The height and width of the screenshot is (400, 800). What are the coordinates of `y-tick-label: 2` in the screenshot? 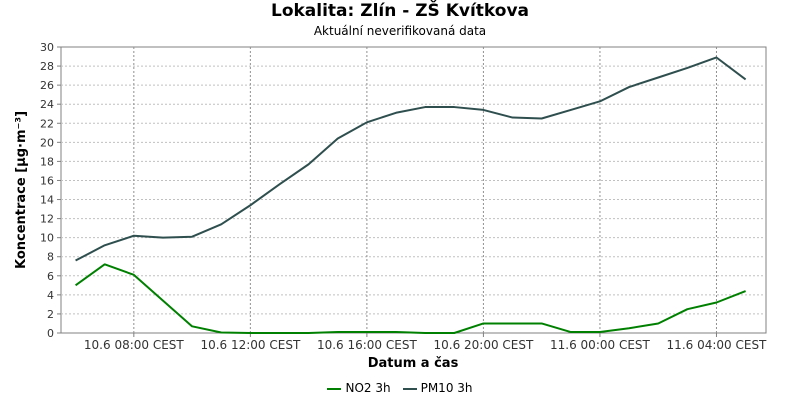 It's located at (50, 314).